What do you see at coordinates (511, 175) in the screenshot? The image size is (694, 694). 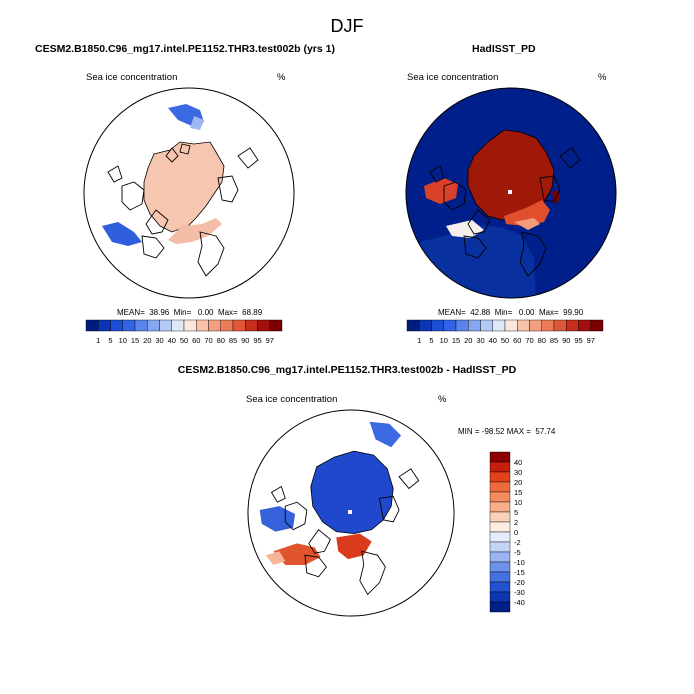 I see `obs-arctic-ice` at bounding box center [511, 175].